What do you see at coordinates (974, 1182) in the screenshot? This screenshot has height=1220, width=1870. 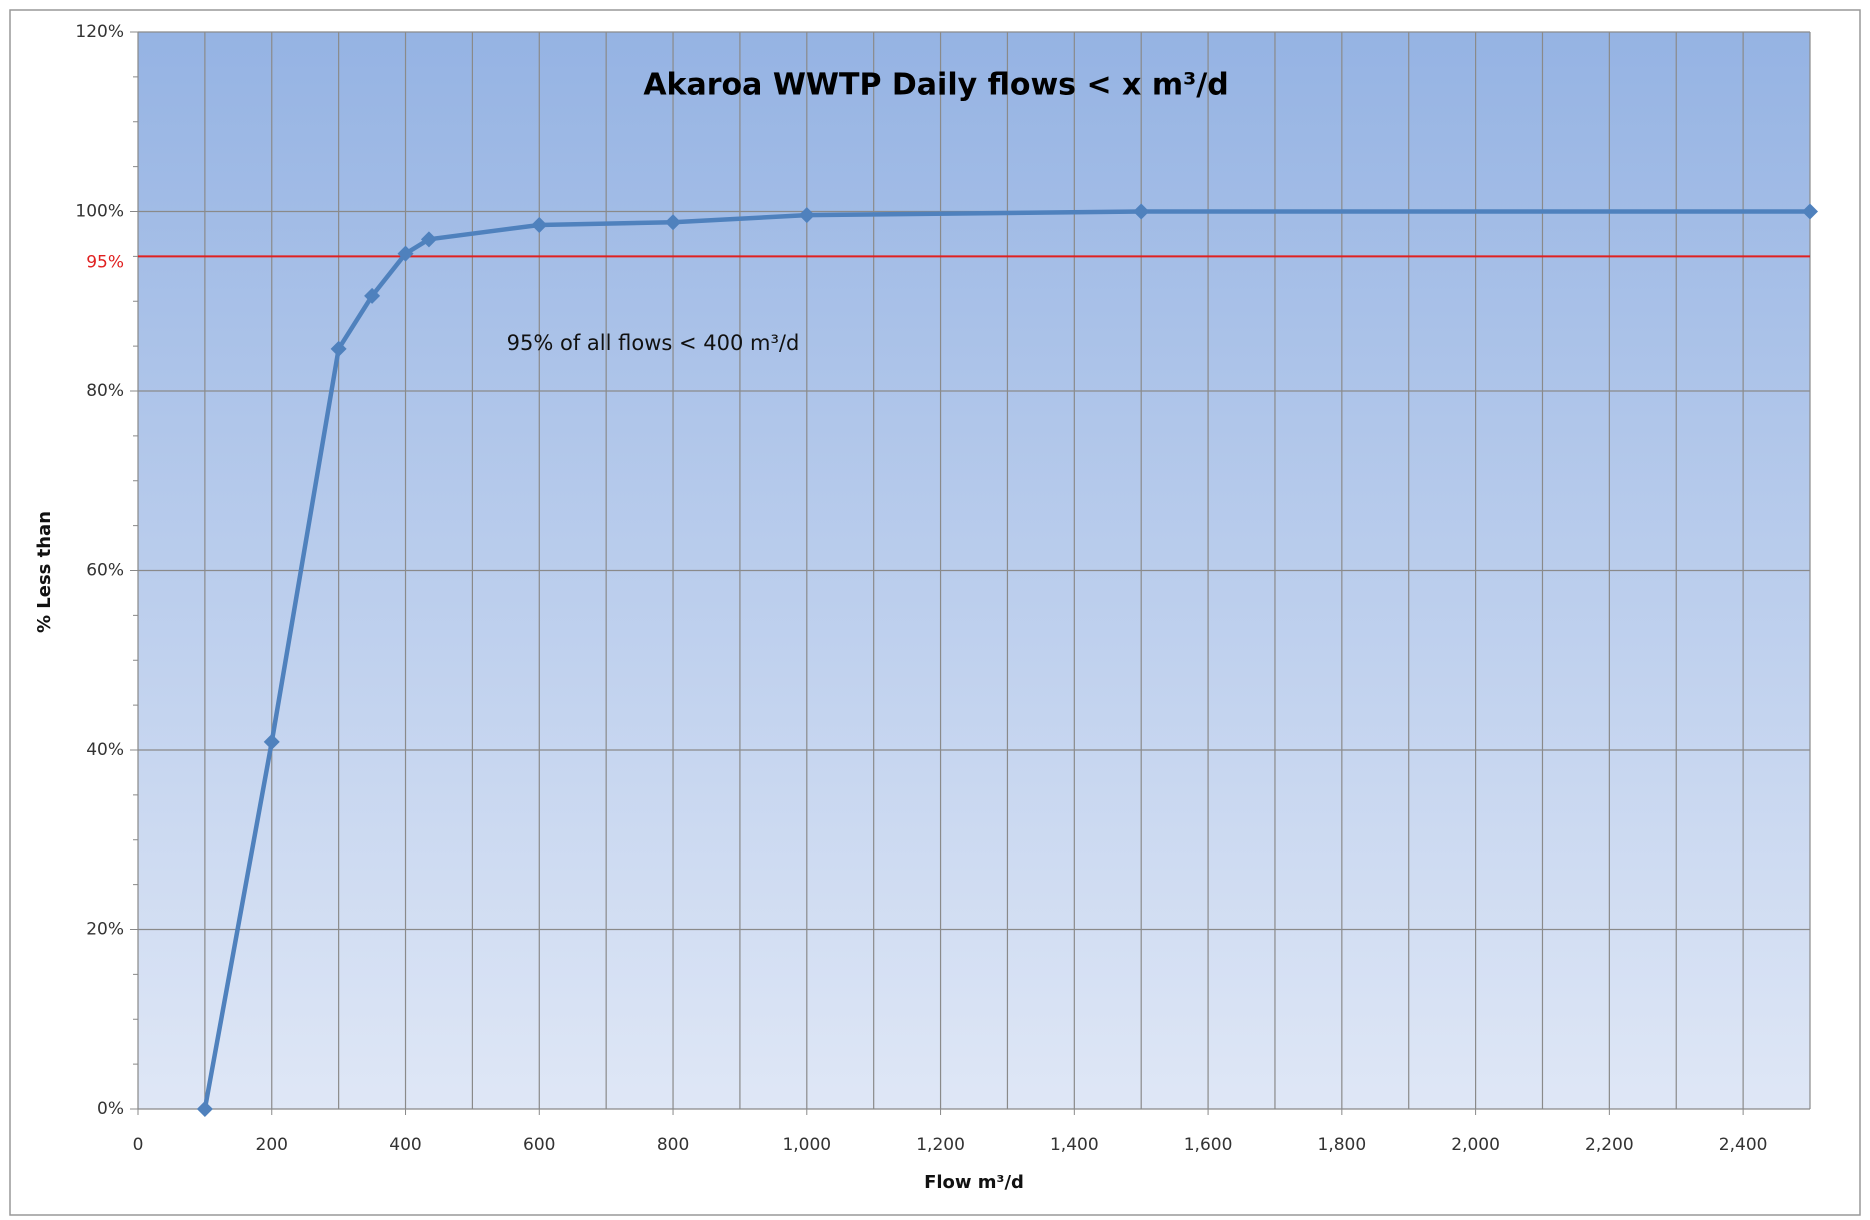 I see `x-axis-label: Flow m³/d` at bounding box center [974, 1182].